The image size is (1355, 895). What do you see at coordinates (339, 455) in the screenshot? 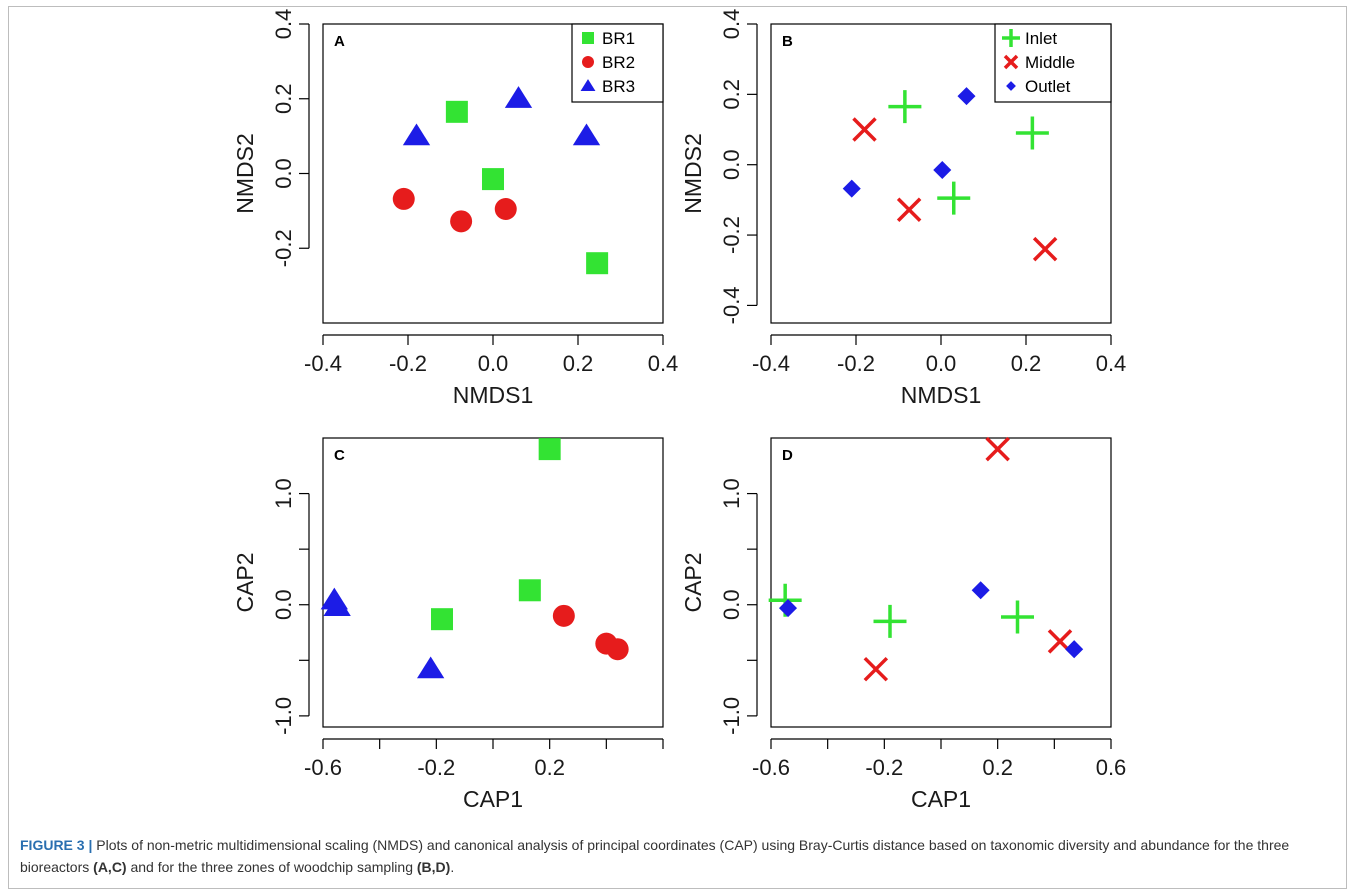
I see `panel-letter: C` at bounding box center [339, 455].